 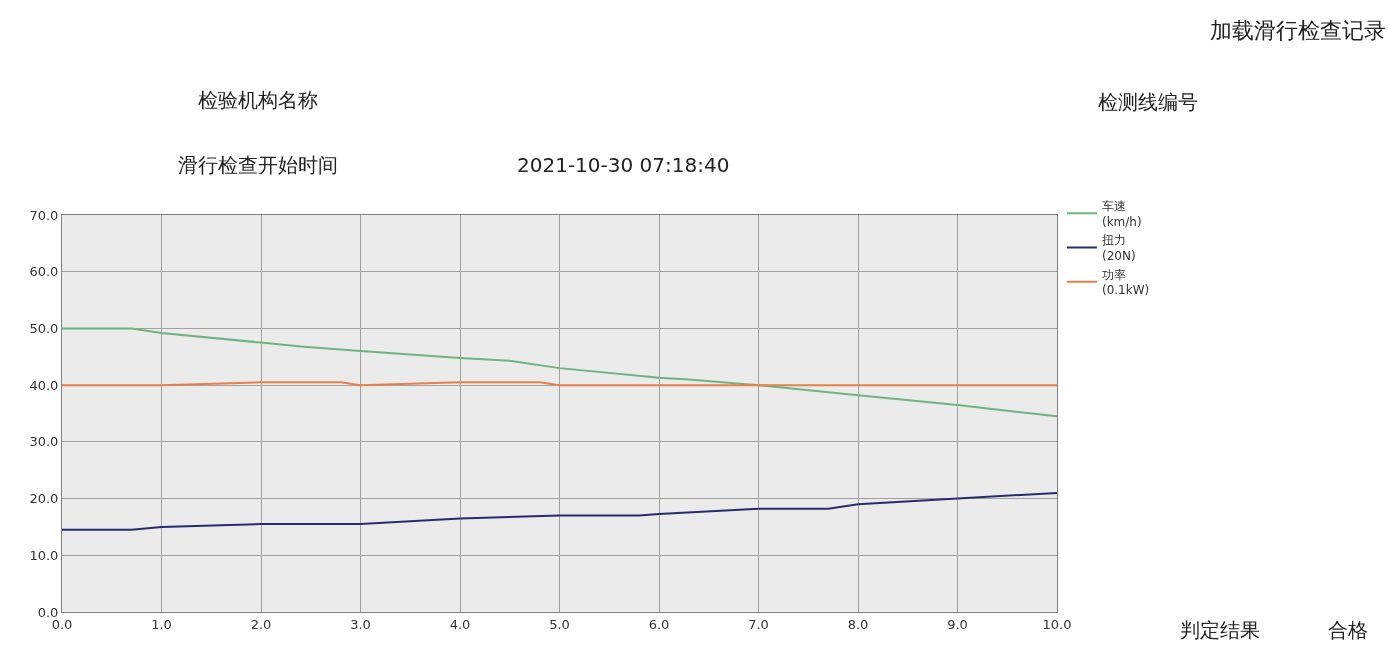 What do you see at coordinates (44, 555) in the screenshot?
I see `y-tick-label: 10.0` at bounding box center [44, 555].